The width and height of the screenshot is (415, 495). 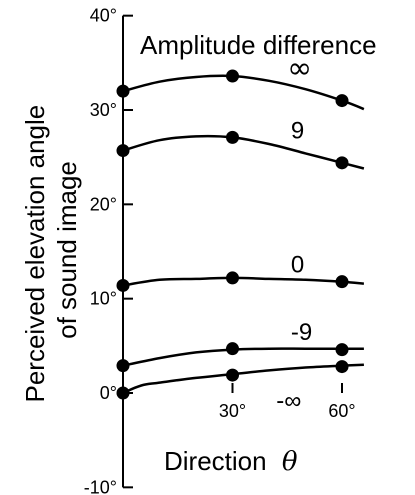 What do you see at coordinates (288, 400) in the screenshot?
I see `series-label-negneginf: -∞` at bounding box center [288, 400].